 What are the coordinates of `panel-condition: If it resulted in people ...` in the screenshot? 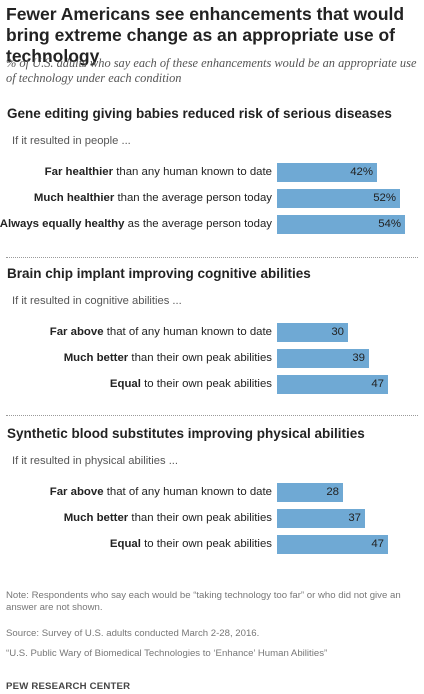 It's located at (71, 141).